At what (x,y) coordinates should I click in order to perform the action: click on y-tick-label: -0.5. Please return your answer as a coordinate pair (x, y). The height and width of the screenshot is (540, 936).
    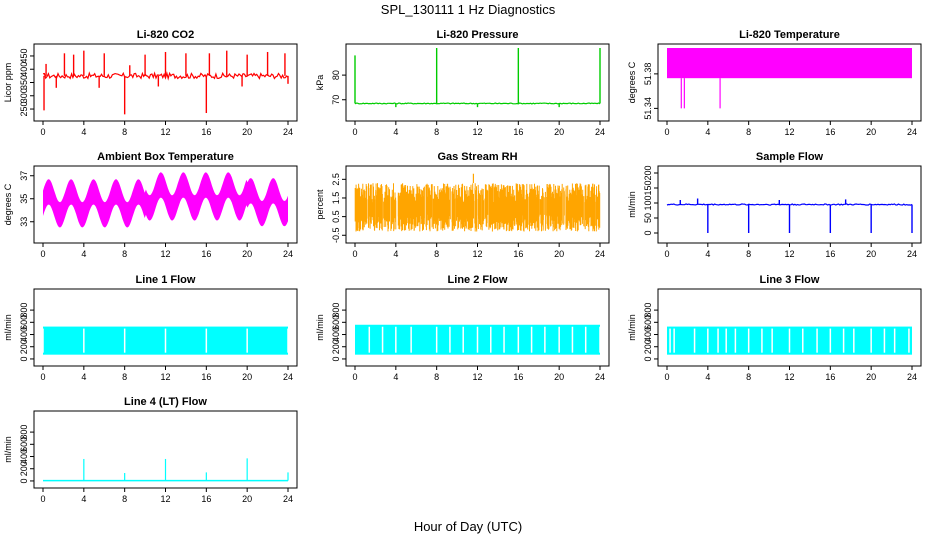
    Looking at the image, I should click on (336, 236).